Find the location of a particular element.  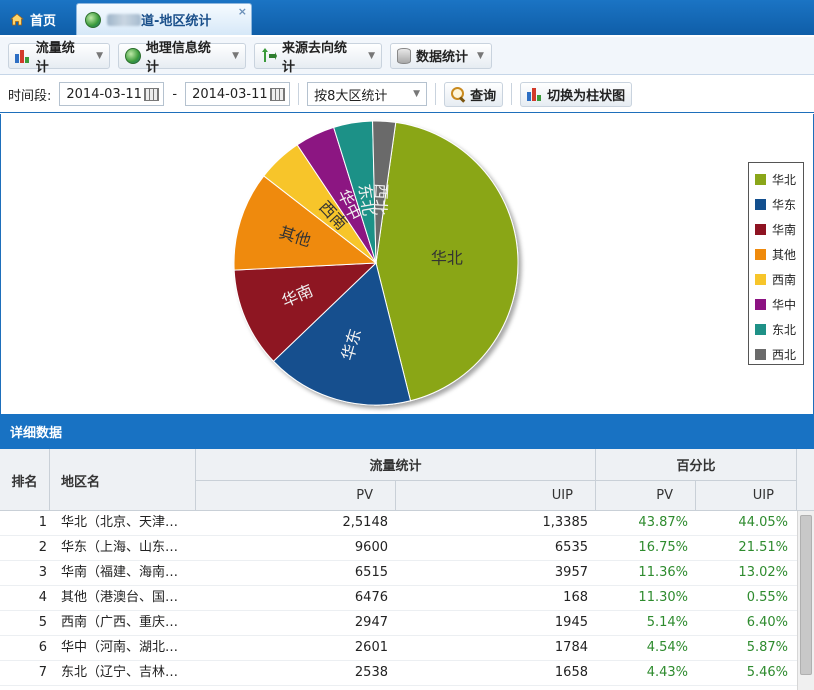

search-icon is located at coordinates (458, 94).